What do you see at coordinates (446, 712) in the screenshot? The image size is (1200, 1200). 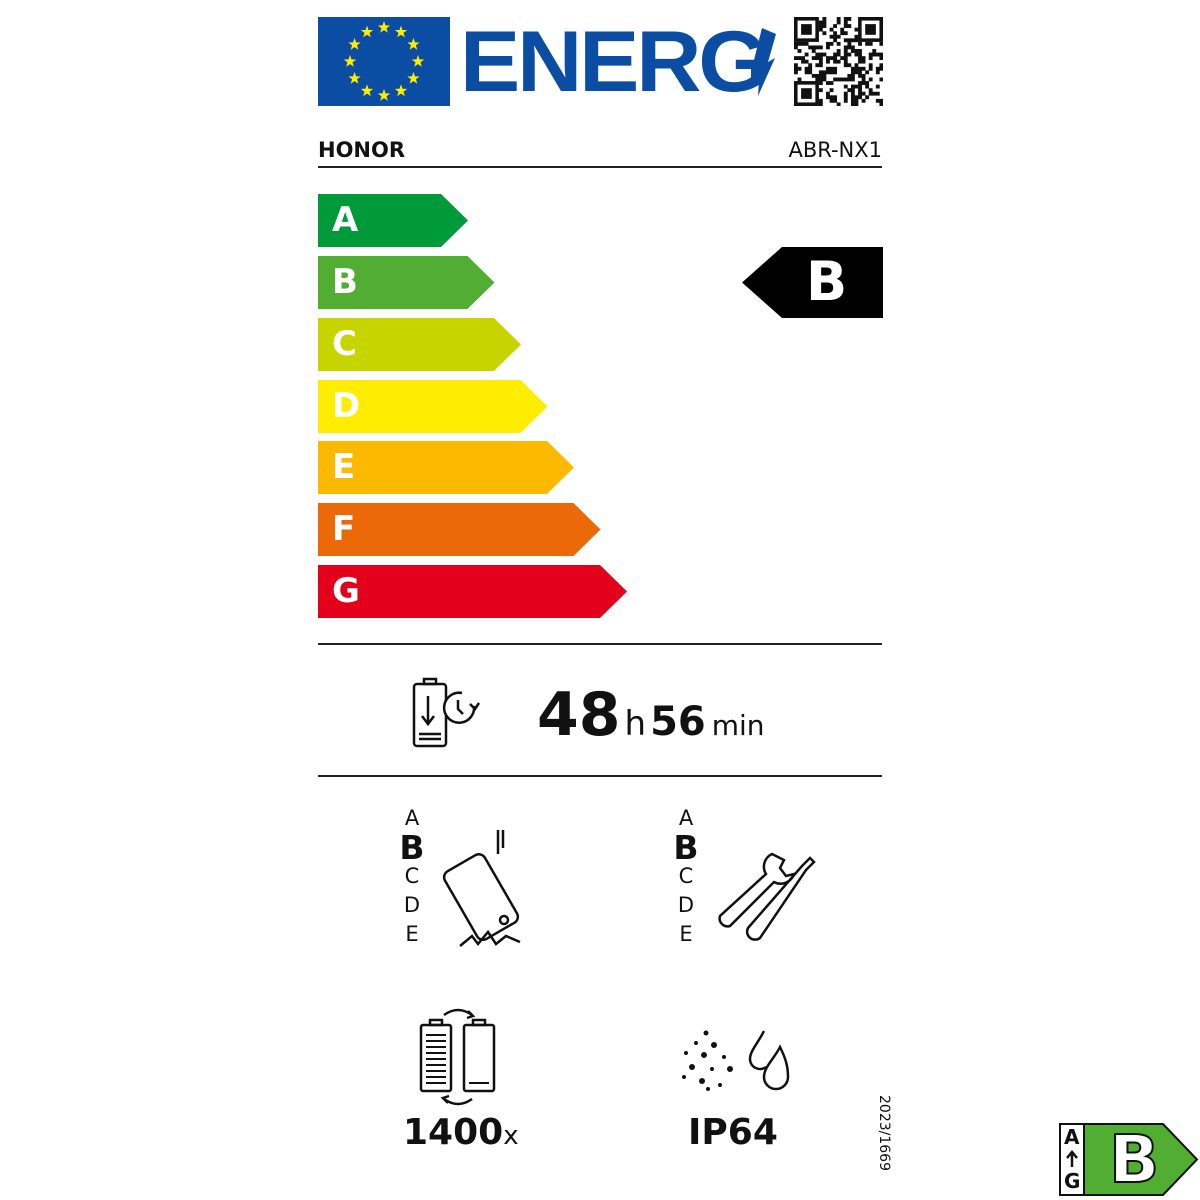 I see `battery-endurance-icon` at bounding box center [446, 712].